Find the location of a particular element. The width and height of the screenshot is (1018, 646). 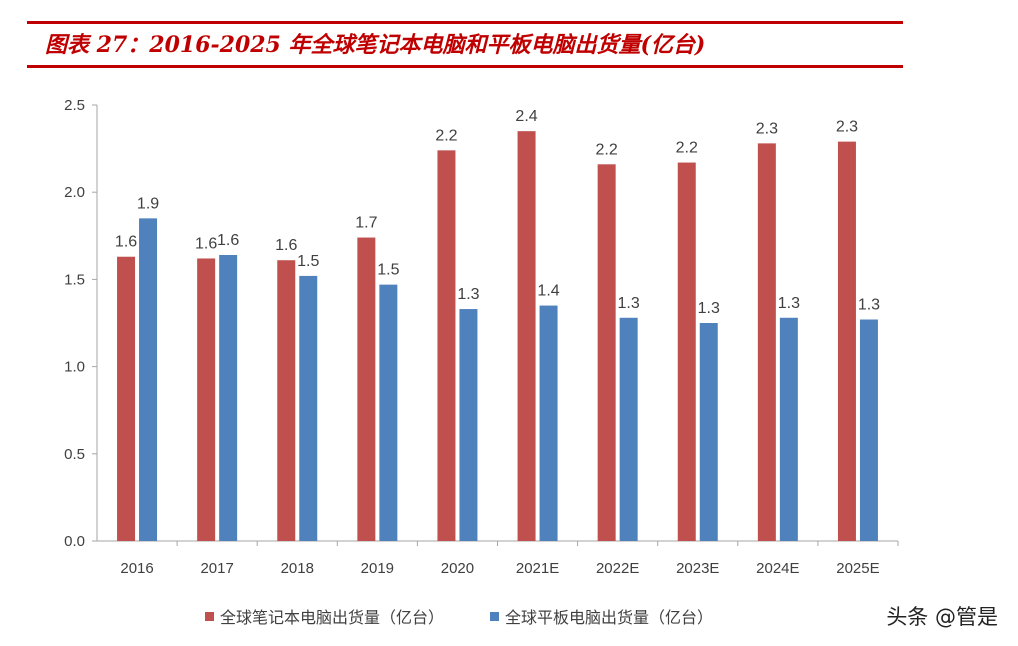

data-label-notebook: 2.4 is located at coordinates (526, 116).